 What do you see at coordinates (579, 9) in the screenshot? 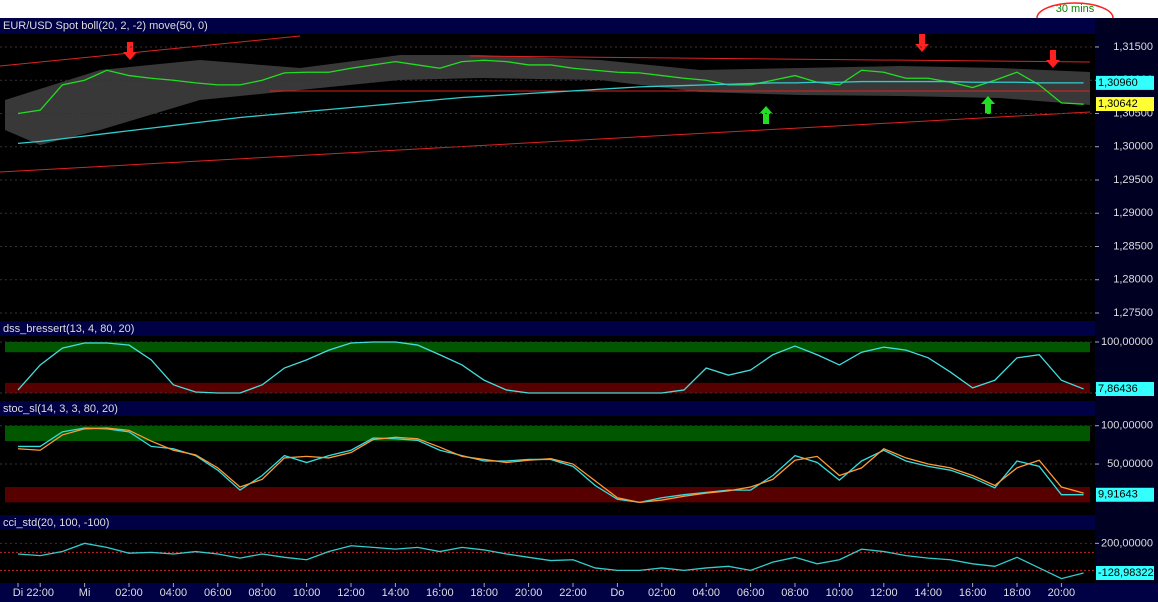
I see `toolbar` at bounding box center [579, 9].